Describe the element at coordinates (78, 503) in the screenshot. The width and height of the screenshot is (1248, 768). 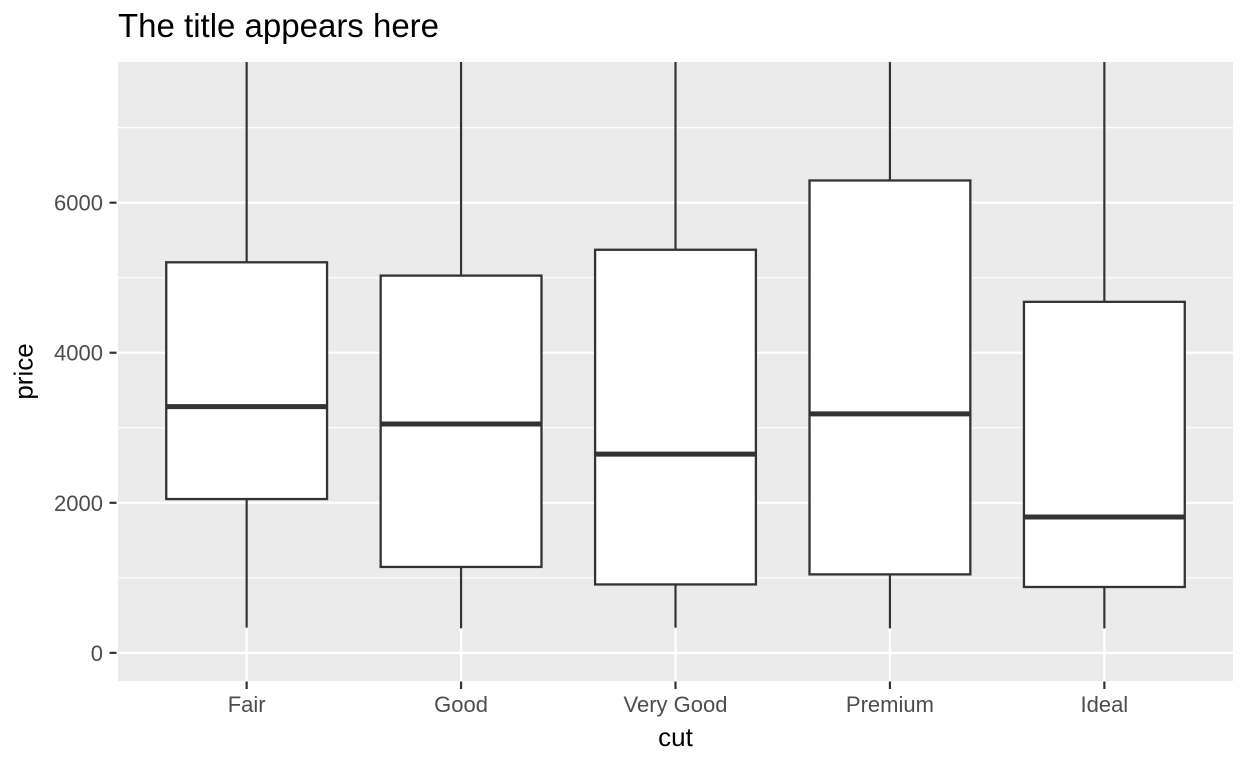
I see `y-tick-label-2000: 2000` at that location.